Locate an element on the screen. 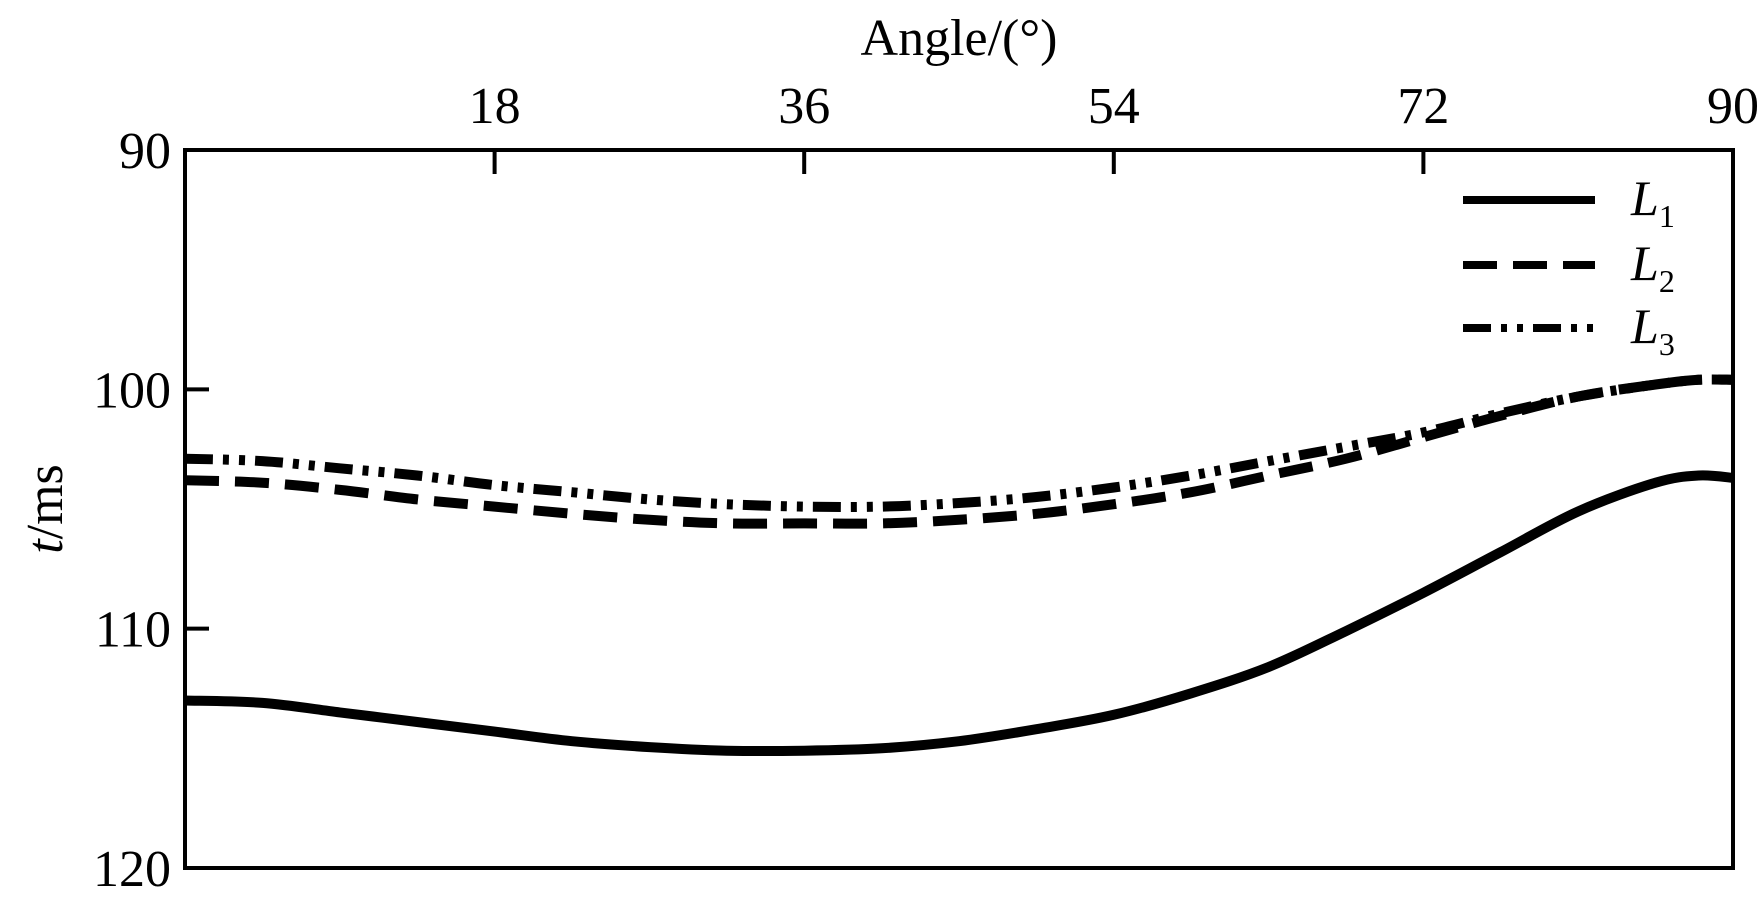  y-tick-label: 90 is located at coordinates (145, 151).